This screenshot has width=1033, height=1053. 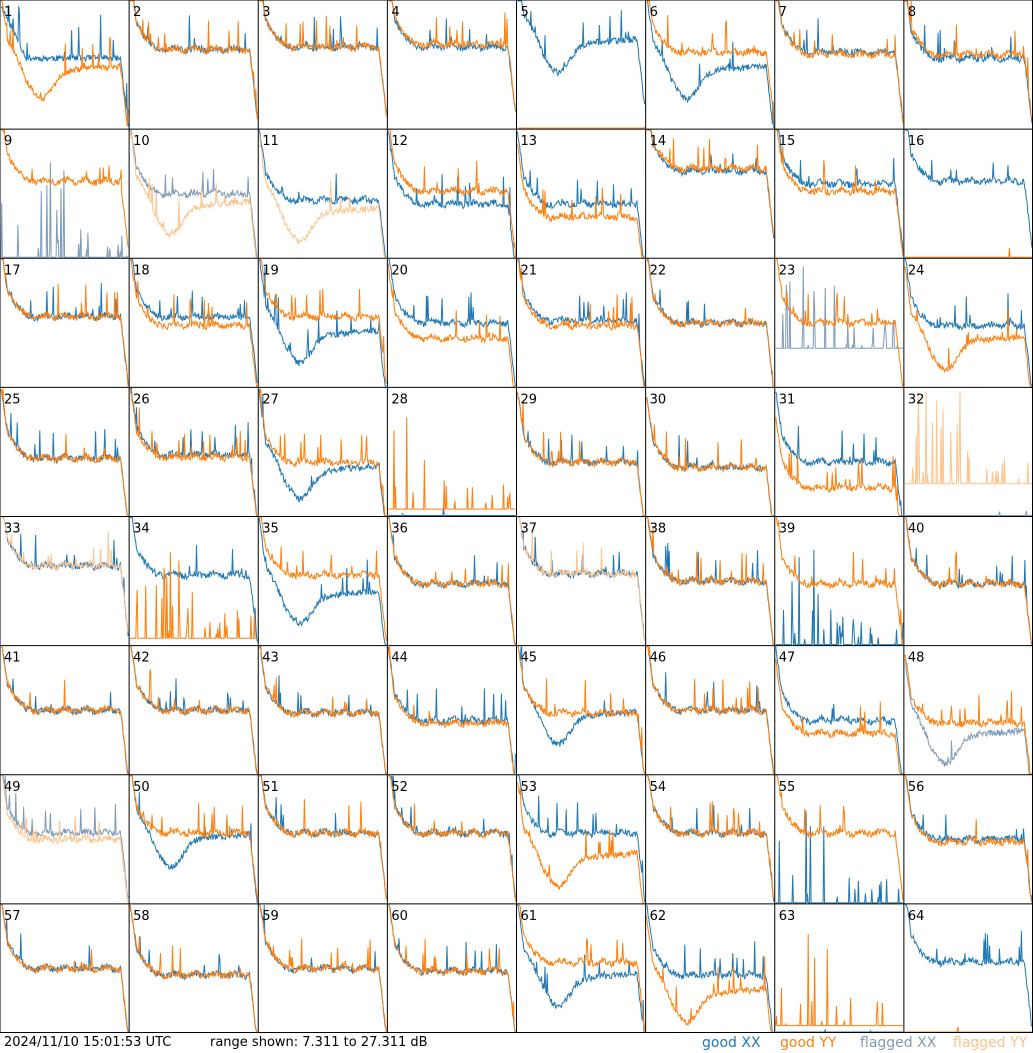 What do you see at coordinates (529, 399) in the screenshot?
I see `panel-label: 29` at bounding box center [529, 399].